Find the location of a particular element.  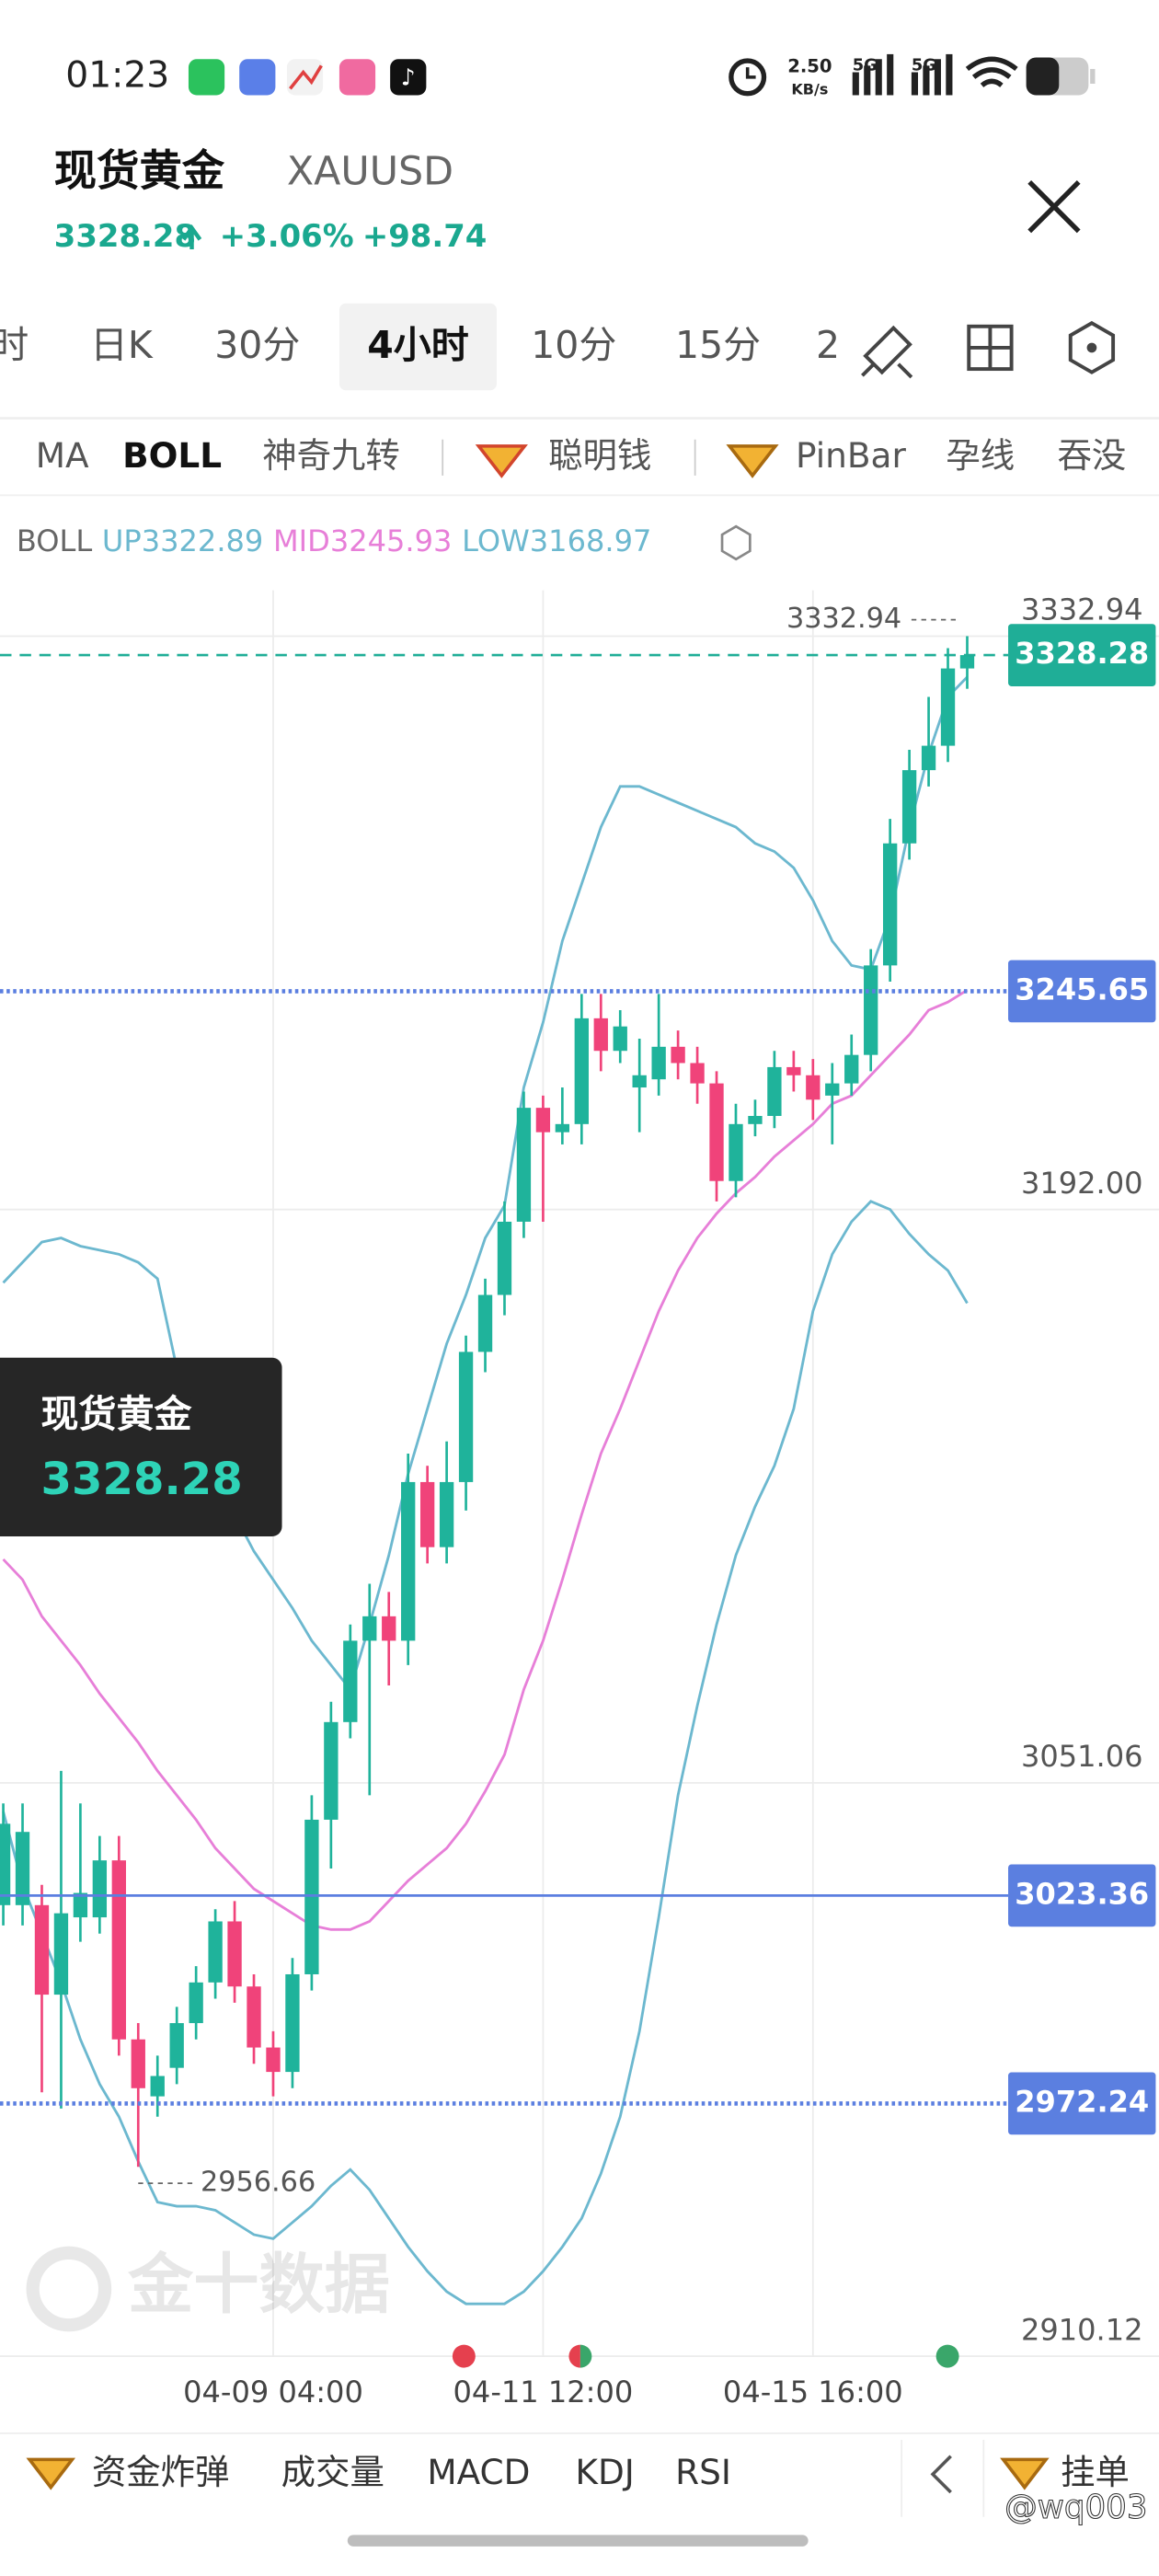

event-markers is located at coordinates (705, 2356).